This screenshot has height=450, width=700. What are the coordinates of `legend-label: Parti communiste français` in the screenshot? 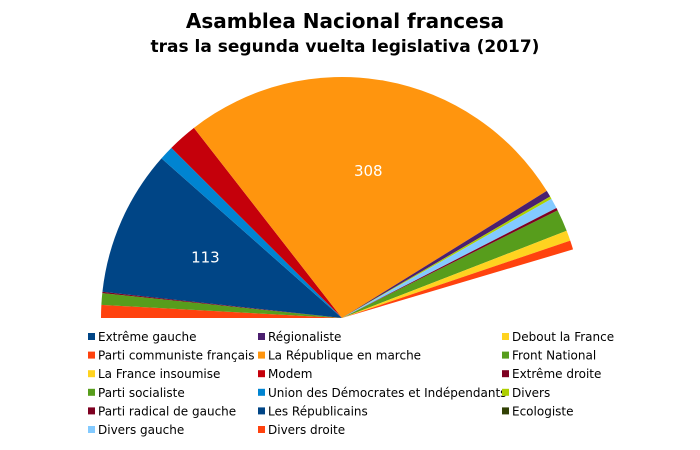 It's located at (176, 356).